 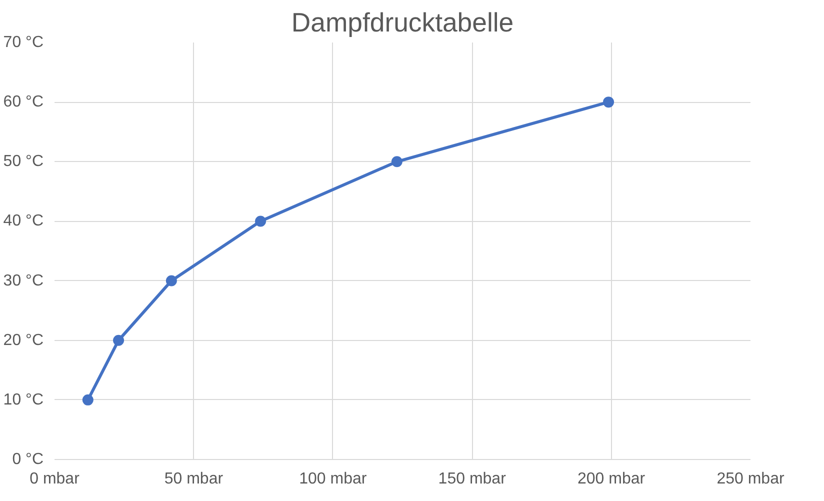 What do you see at coordinates (28, 459) in the screenshot?
I see `y-tick-label: 0 °C` at bounding box center [28, 459].